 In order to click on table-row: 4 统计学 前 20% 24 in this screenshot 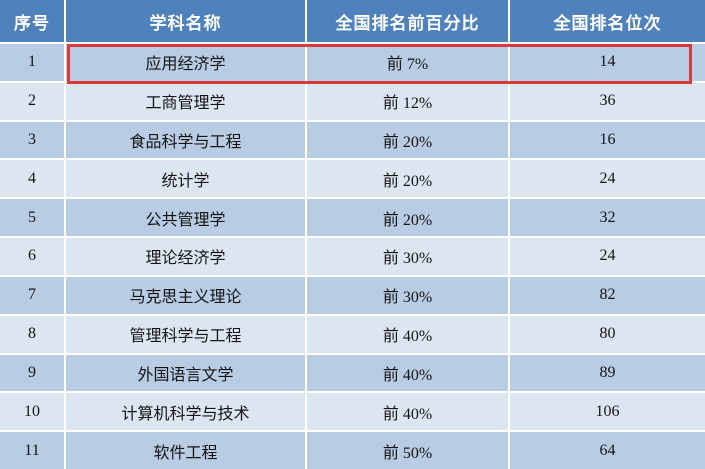, I will do `click(352, 180)`.